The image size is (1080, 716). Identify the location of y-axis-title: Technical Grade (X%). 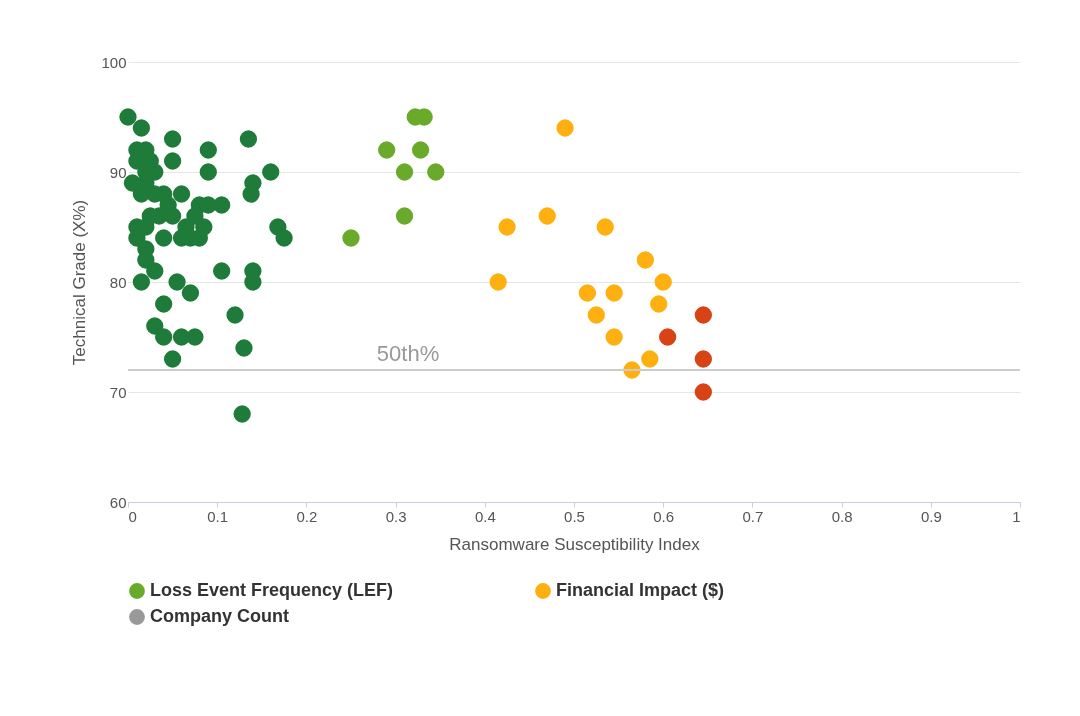
(80, 282).